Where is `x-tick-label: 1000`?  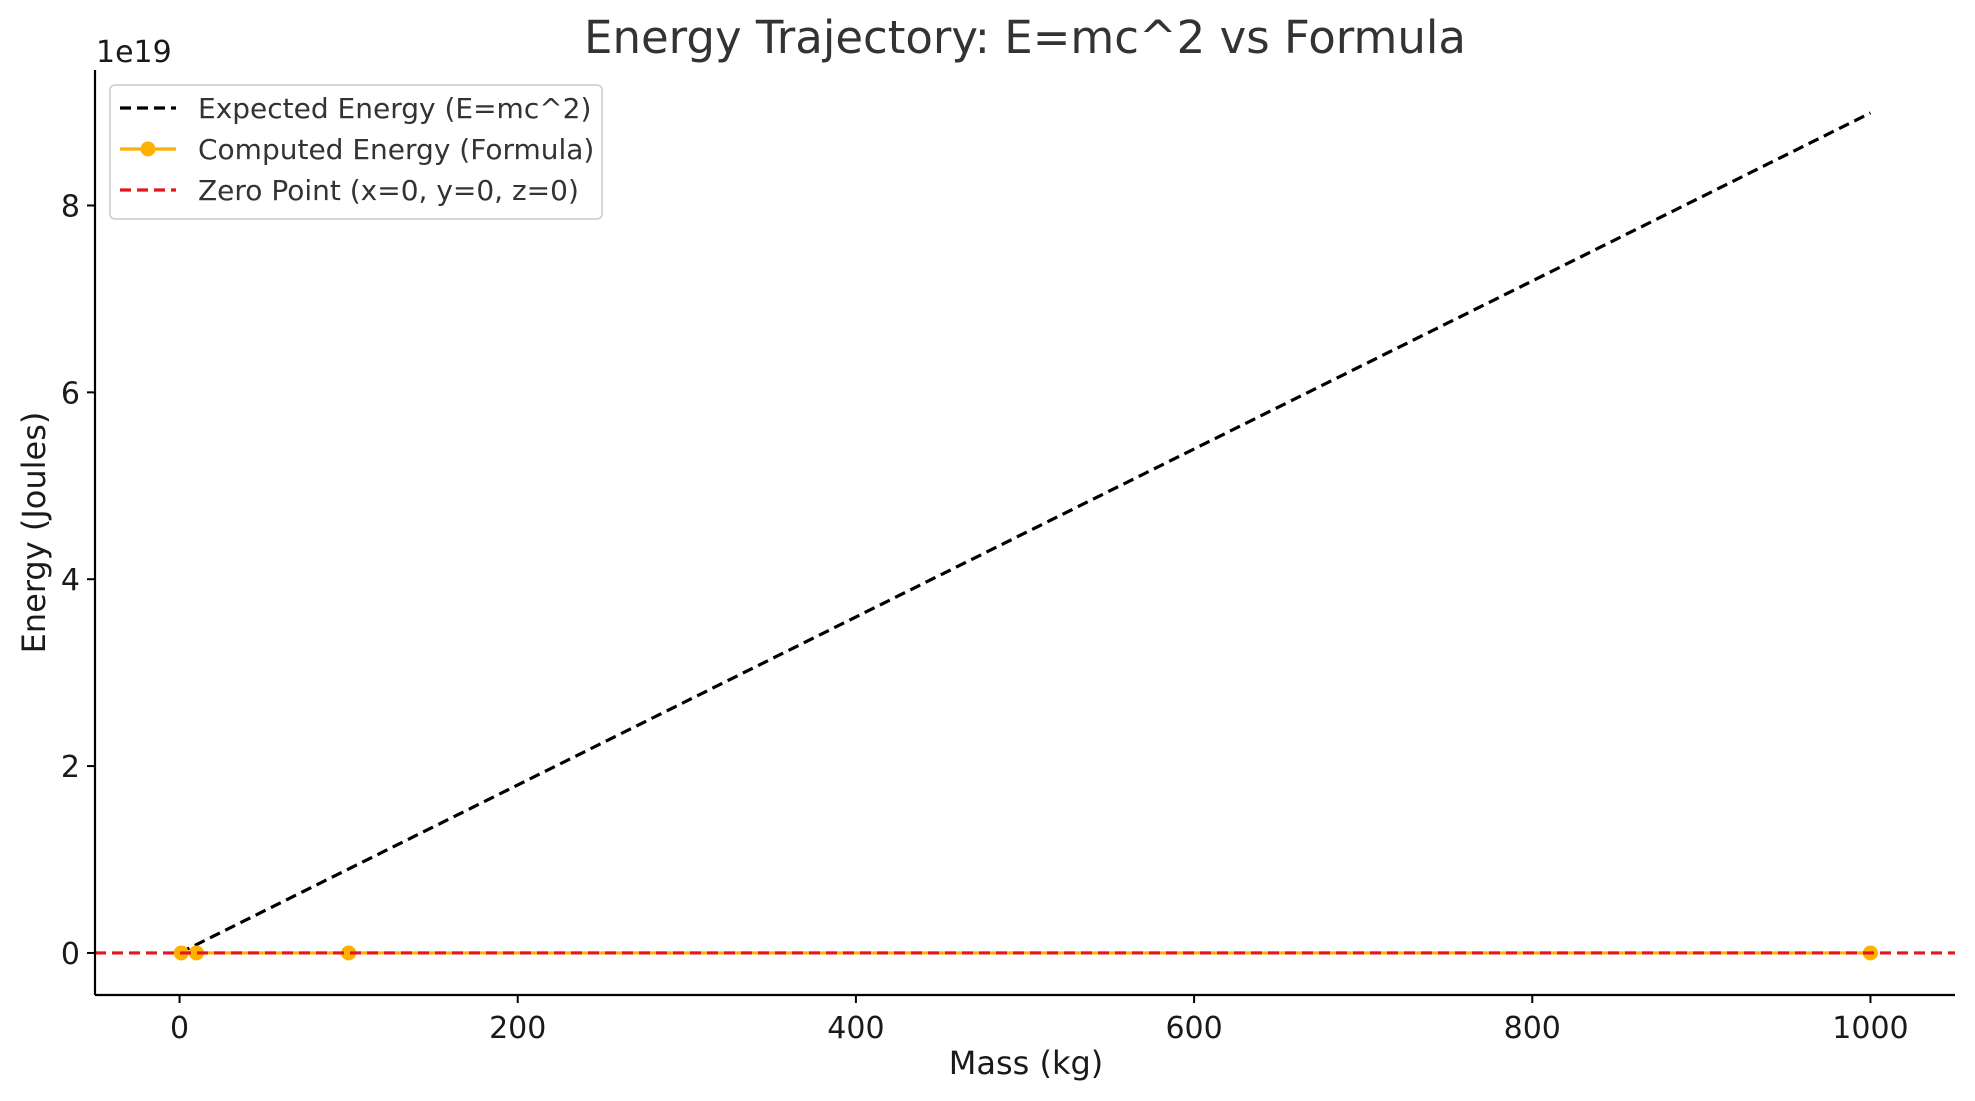
x-tick-label: 1000 is located at coordinates (1870, 1028).